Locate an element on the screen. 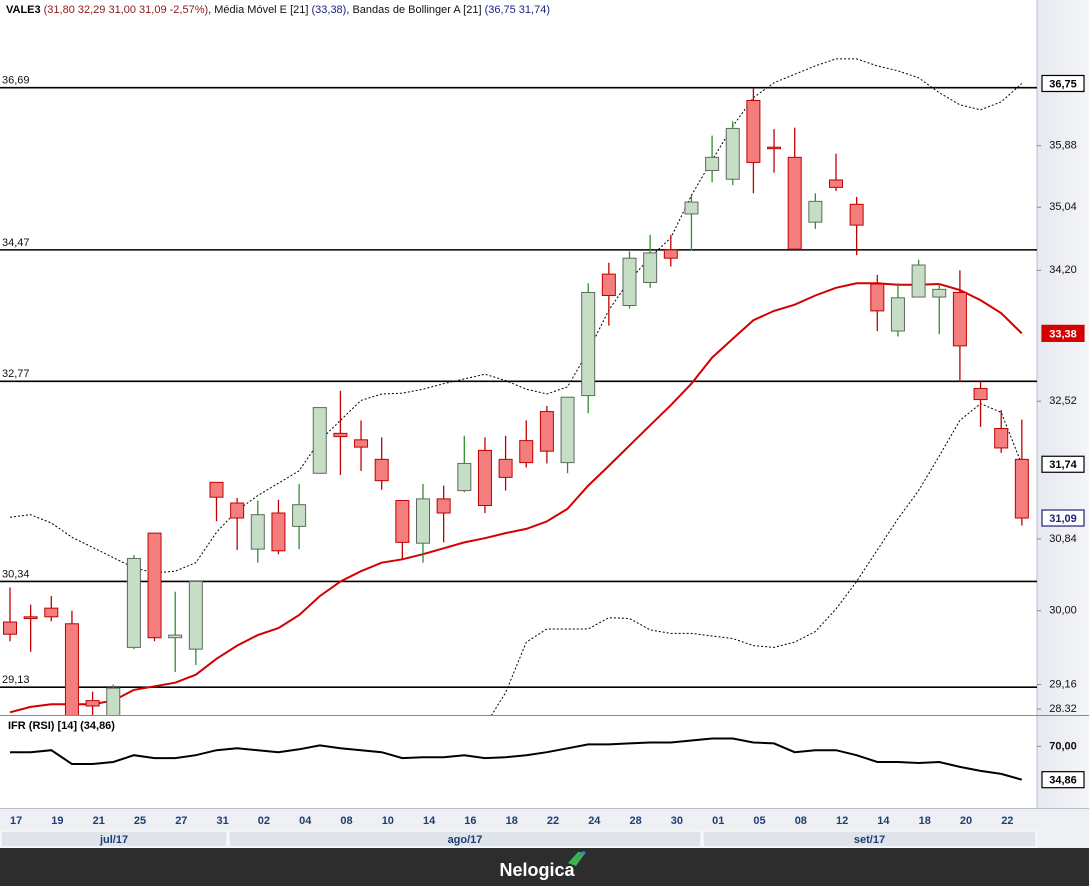 This screenshot has height=891, width=1089. x-tick-label: 05 is located at coordinates (759, 821).